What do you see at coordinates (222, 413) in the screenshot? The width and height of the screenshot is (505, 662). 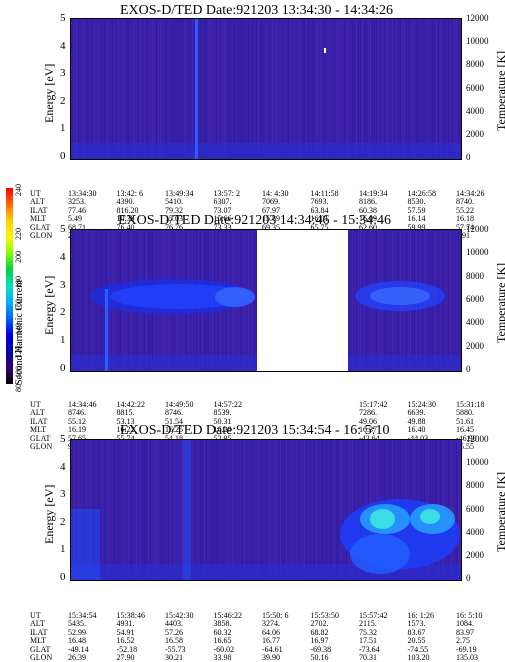 I see `ephemeris-cell: 8539.` at bounding box center [222, 413].